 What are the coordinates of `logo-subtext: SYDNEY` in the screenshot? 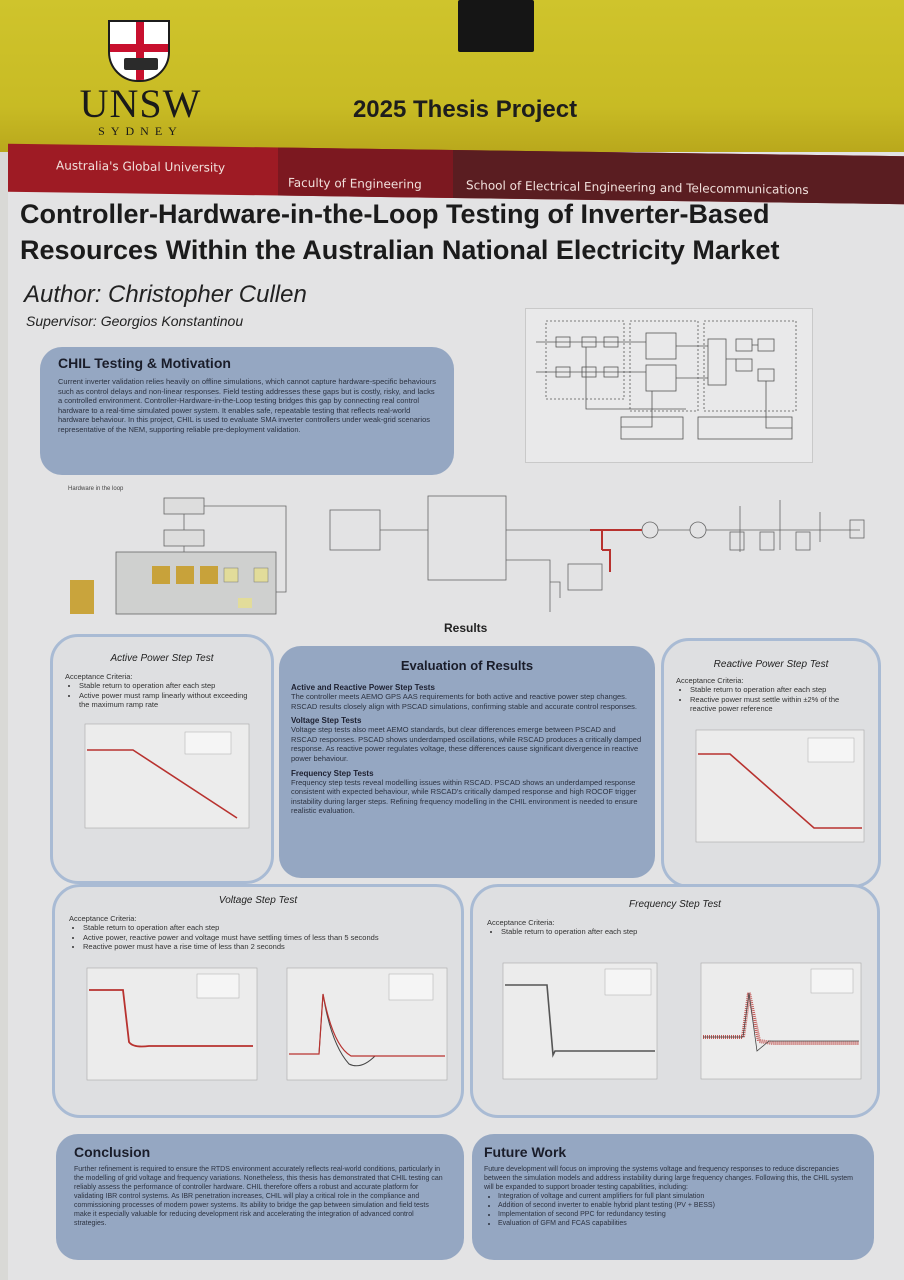 It's located at (140, 131).